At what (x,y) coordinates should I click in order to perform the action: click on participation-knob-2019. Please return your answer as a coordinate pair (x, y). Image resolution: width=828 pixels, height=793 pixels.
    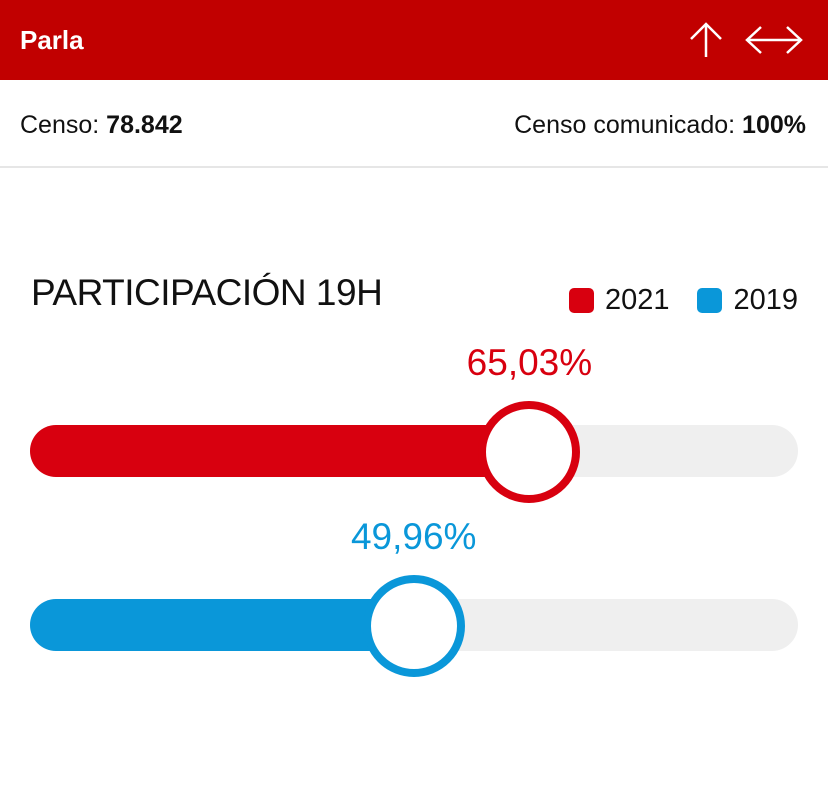
    Looking at the image, I should click on (413, 626).